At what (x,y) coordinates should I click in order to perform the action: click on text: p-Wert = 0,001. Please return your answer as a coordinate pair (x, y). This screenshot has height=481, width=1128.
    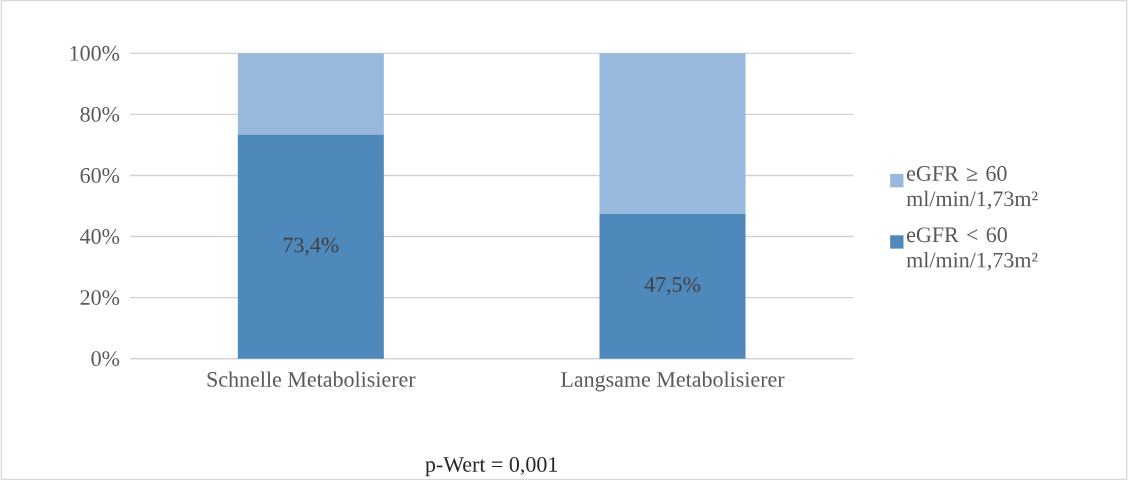
    Looking at the image, I should click on (491, 467).